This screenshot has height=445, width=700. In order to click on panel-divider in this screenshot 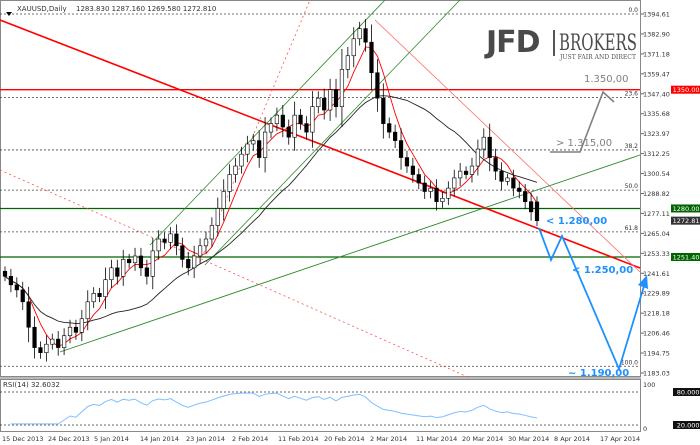, I will do `click(320, 378)`.